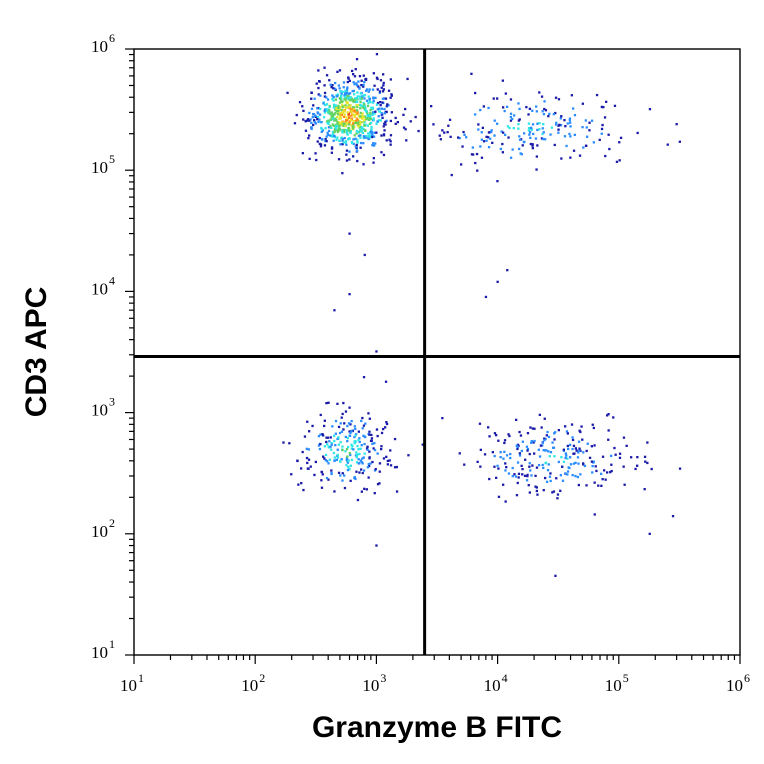 The image size is (764, 764). What do you see at coordinates (99, 46) in the screenshot?
I see `y-tick-label: 10` at bounding box center [99, 46].